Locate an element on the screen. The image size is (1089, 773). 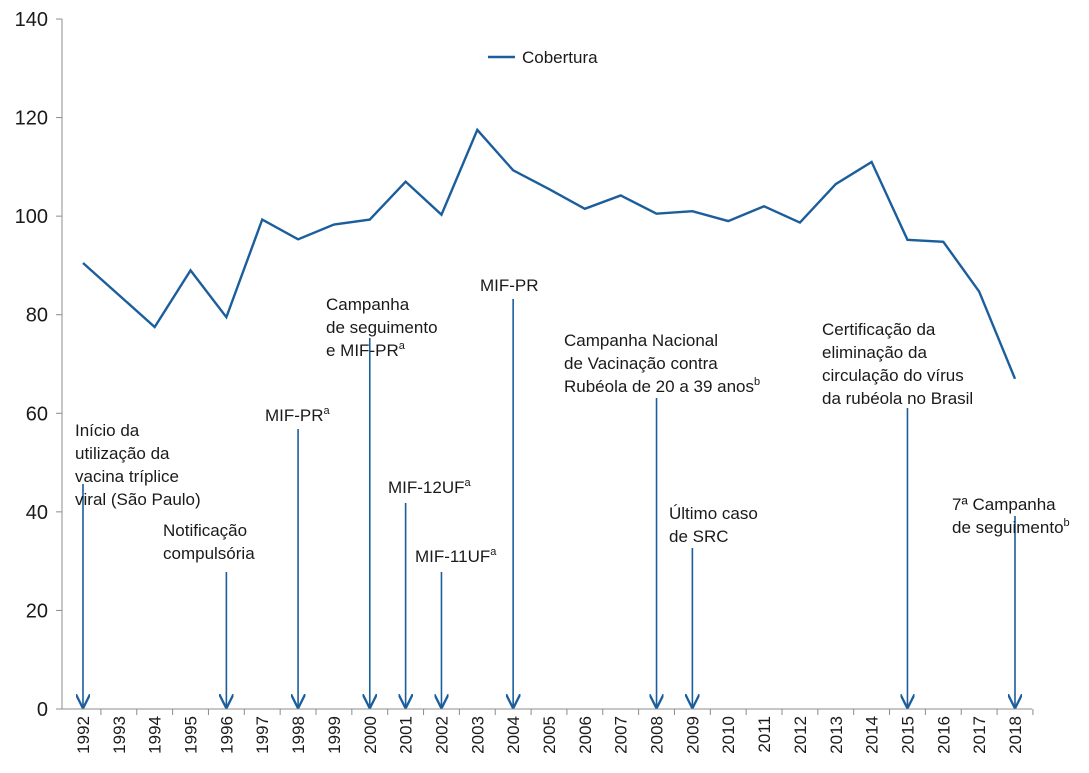
annotation-line: 7ª Campanha is located at coordinates (1004, 504).